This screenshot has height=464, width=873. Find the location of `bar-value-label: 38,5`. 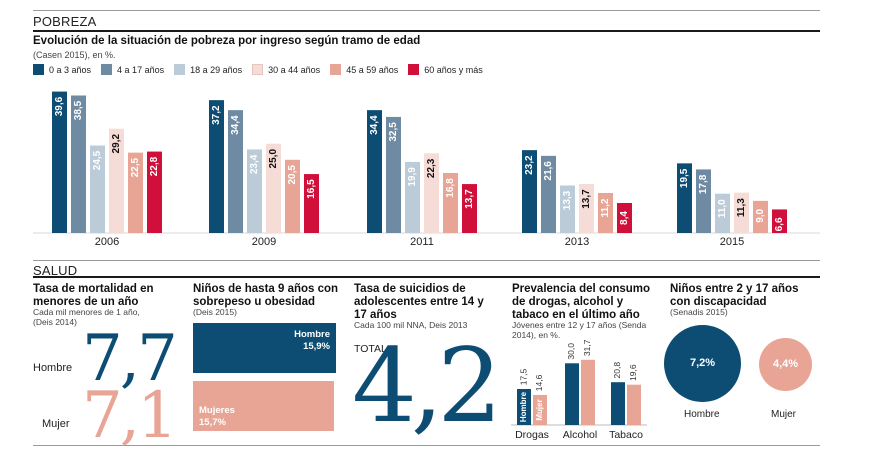

bar-value-label: 38,5 is located at coordinates (78, 110).